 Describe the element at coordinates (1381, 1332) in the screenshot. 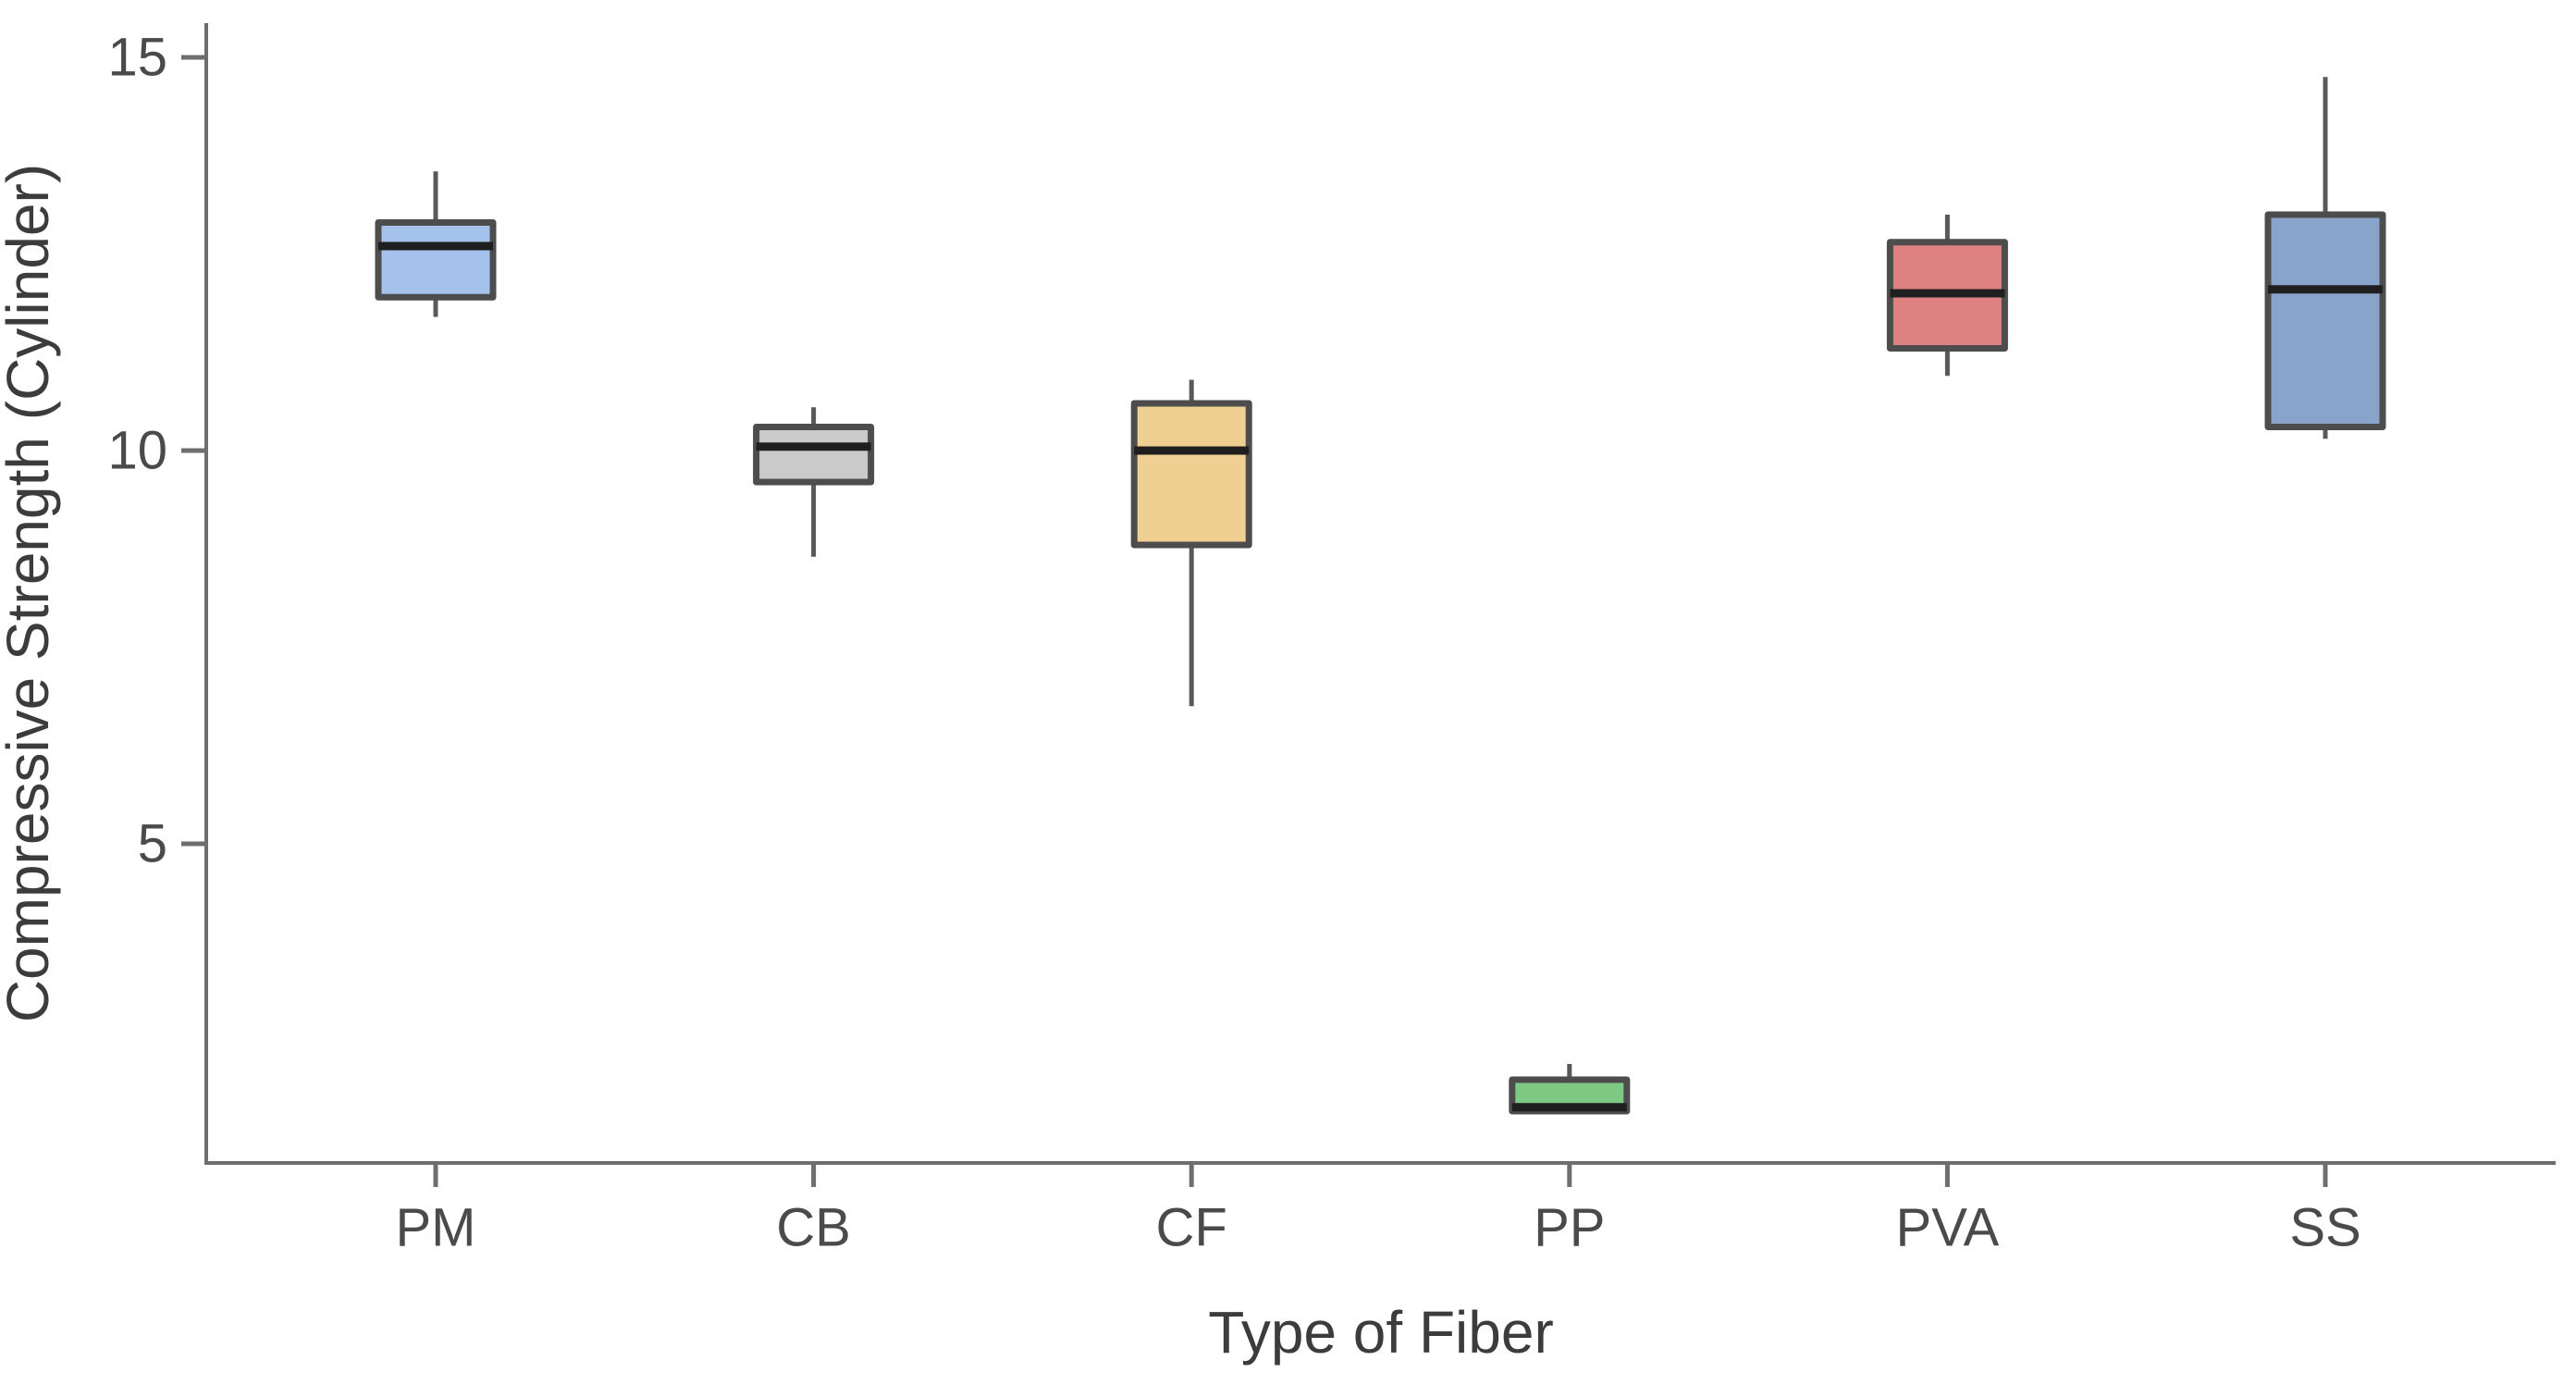

I see `x-axis-title: Type of Fiber` at that location.